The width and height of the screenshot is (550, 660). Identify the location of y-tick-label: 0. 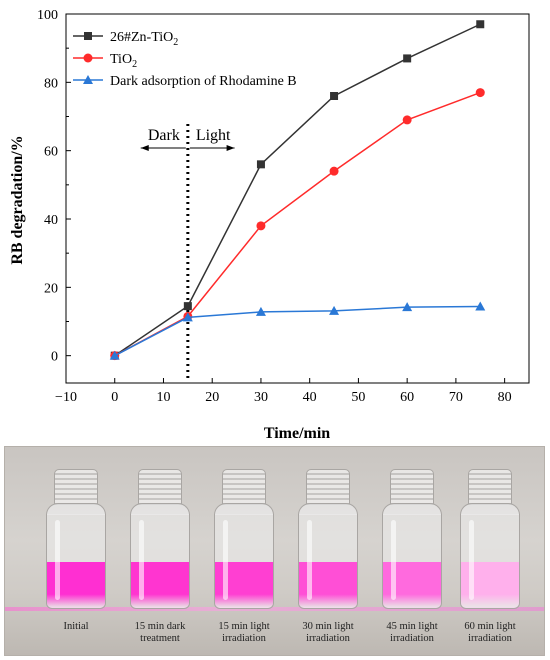
(54, 357).